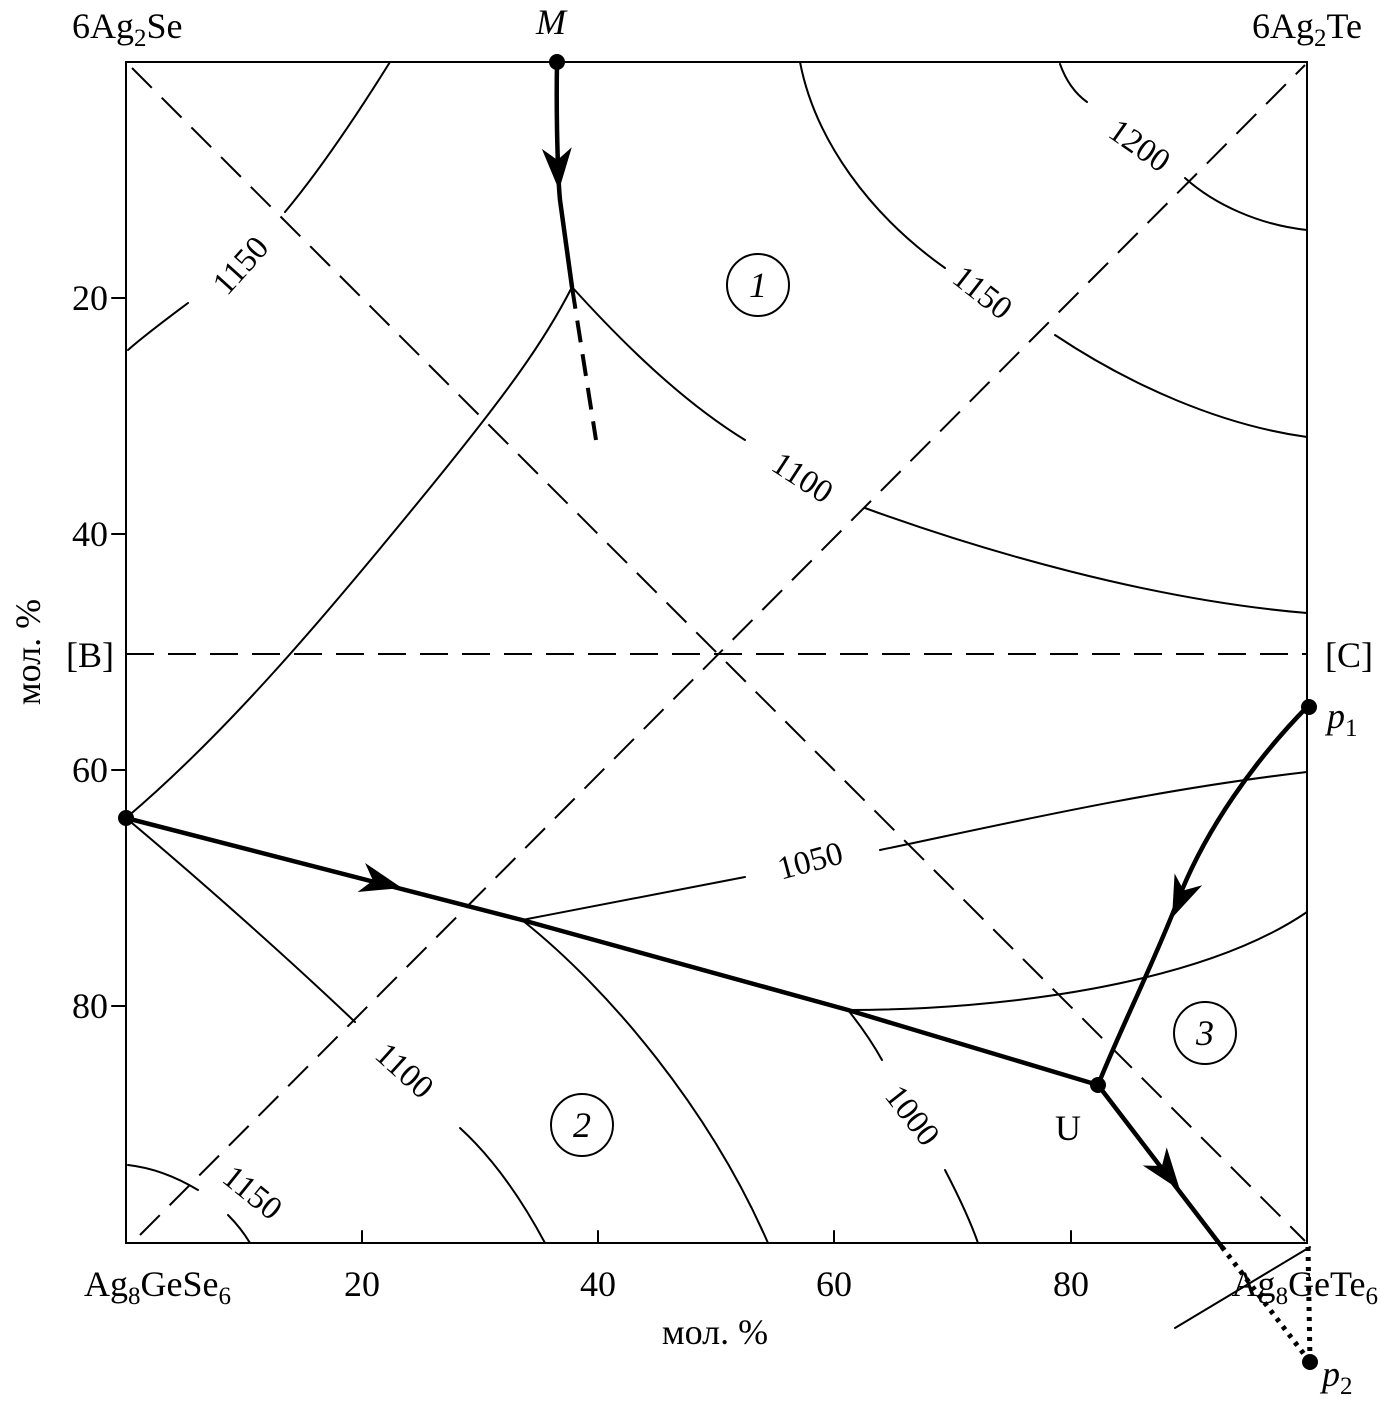 The image size is (1381, 1406). Describe the element at coordinates (557, 62) in the screenshot. I see `point-m` at that location.